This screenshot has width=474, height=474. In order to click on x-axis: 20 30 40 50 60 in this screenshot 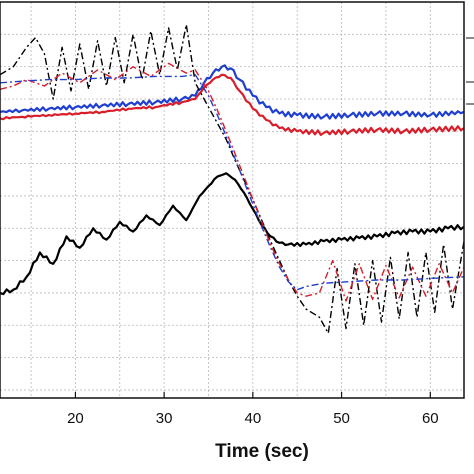, I will do `click(253, 409)`.